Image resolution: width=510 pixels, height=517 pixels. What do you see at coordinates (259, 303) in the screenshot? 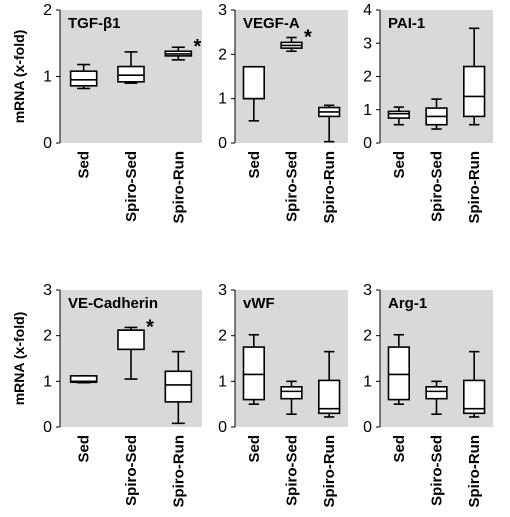
I see `panel-title: vWF` at bounding box center [259, 303].